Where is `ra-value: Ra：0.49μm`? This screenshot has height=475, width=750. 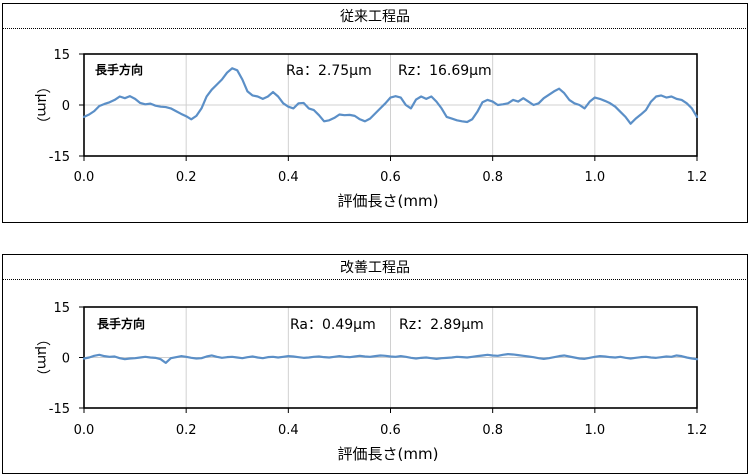 ra-value: Ra：0.49μm is located at coordinates (333, 325).